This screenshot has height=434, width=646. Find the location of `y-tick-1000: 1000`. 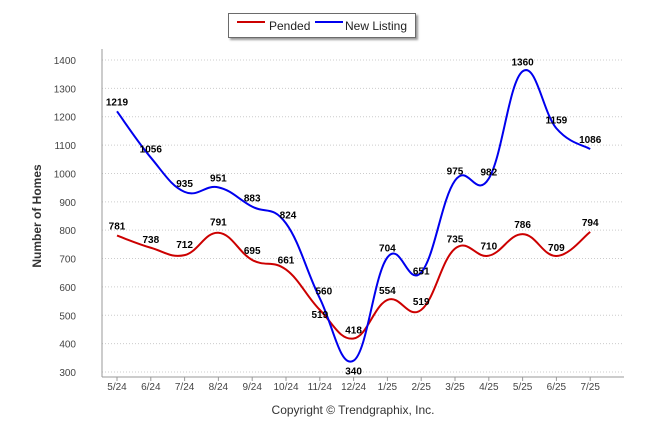

y-tick-1000: 1000 is located at coordinates (65, 174).